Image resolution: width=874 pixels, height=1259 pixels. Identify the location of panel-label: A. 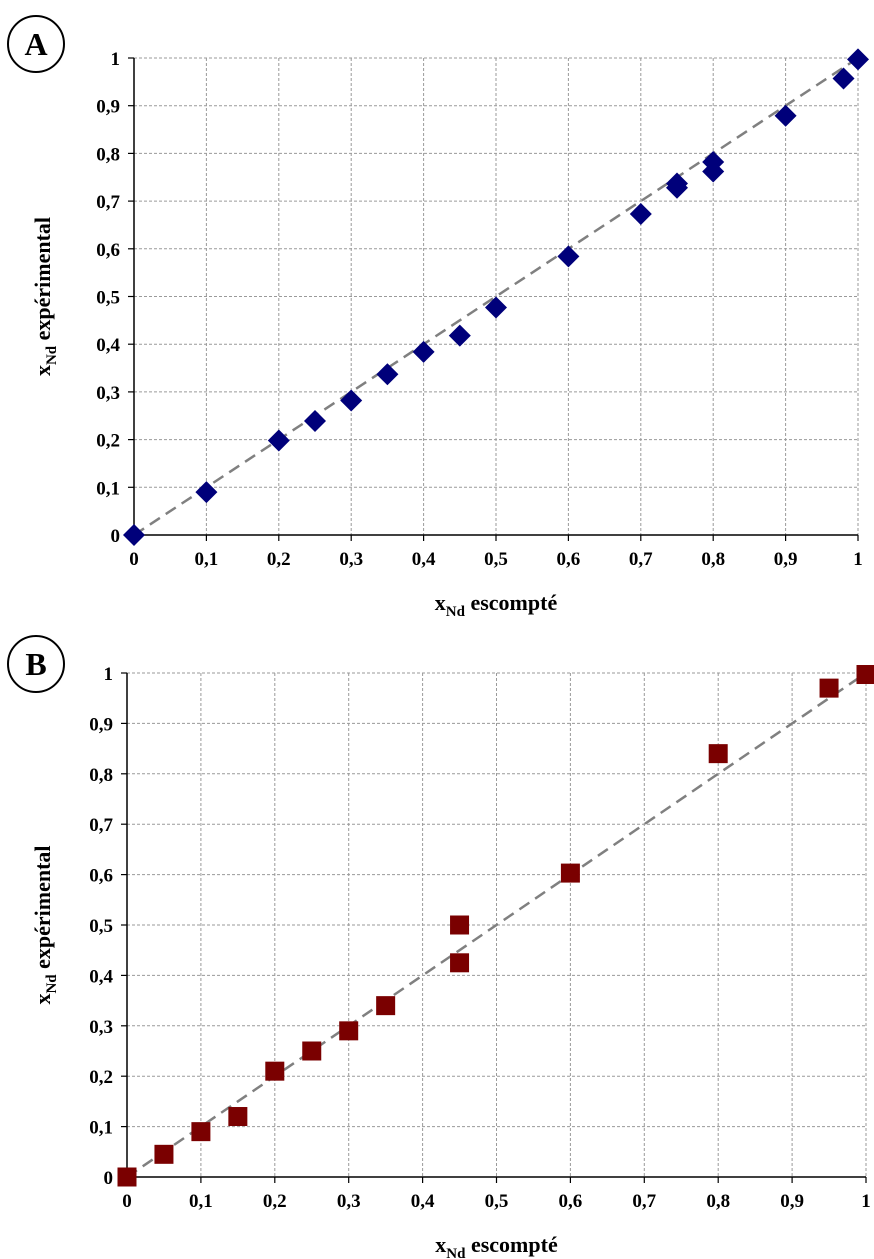
(35, 44).